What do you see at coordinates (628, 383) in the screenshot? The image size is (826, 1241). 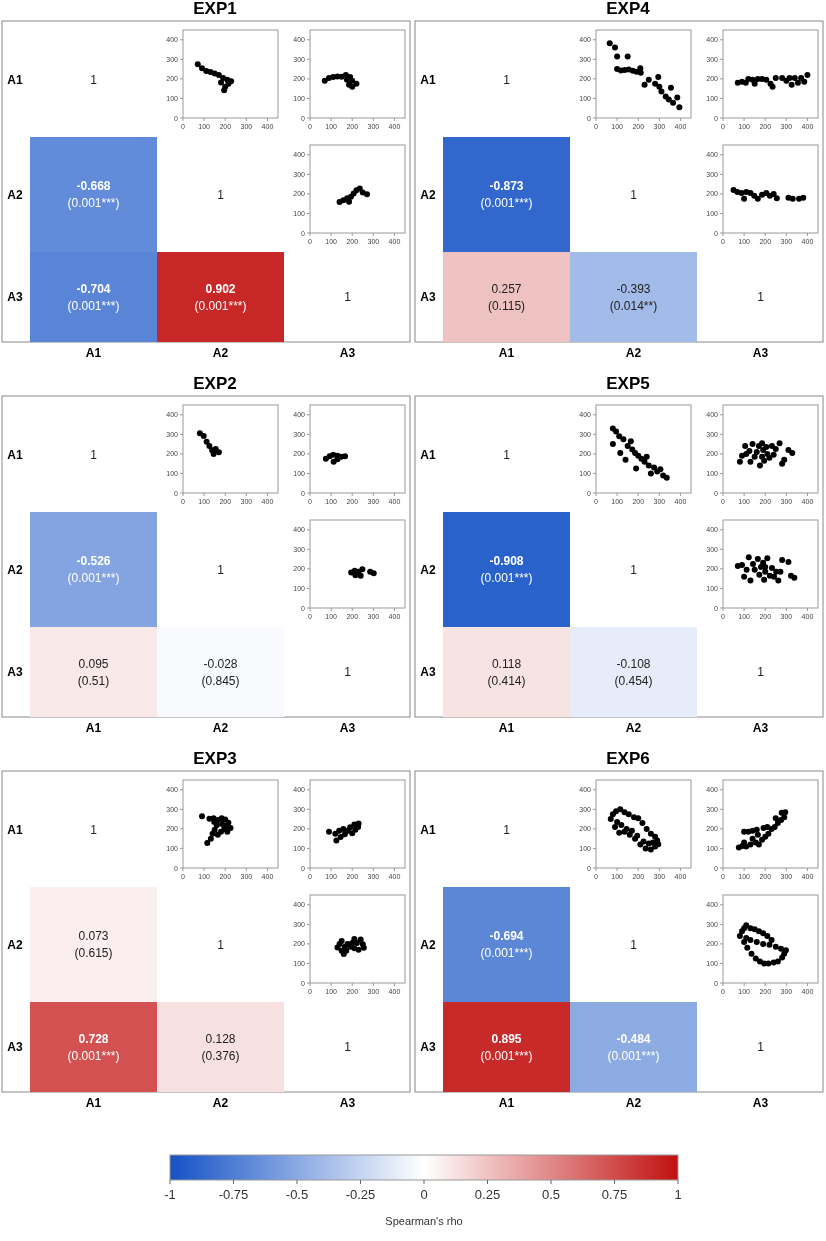 I see `chart-title: EXP5` at bounding box center [628, 383].